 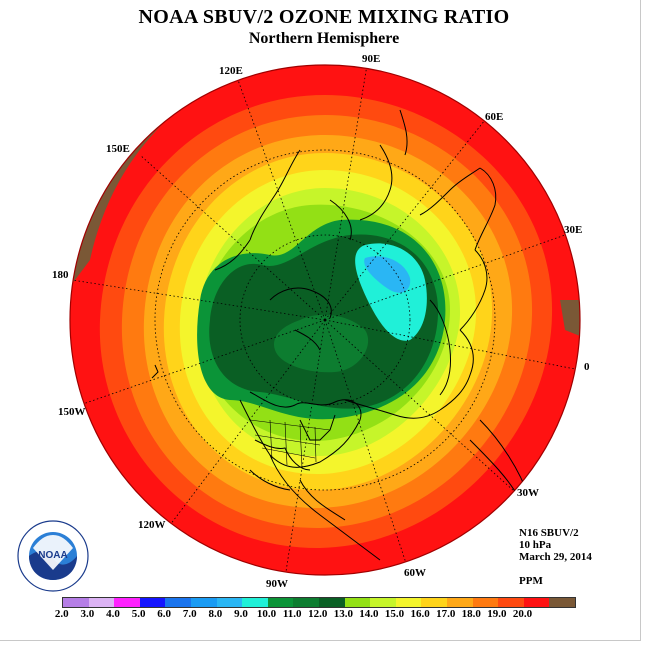 I want to click on ozone-band-20-e, so click(x=570, y=320).